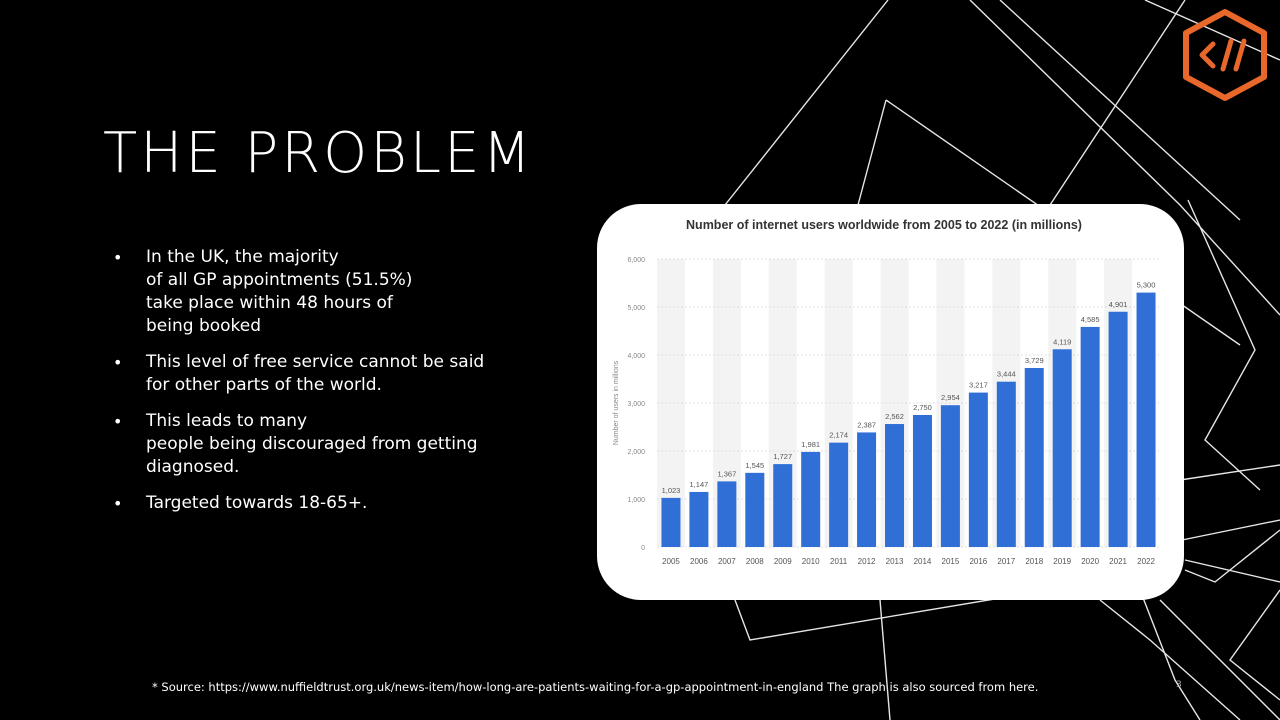 The image size is (1280, 720). What do you see at coordinates (923, 561) in the screenshot?
I see `x-tick-label: 2014` at bounding box center [923, 561].